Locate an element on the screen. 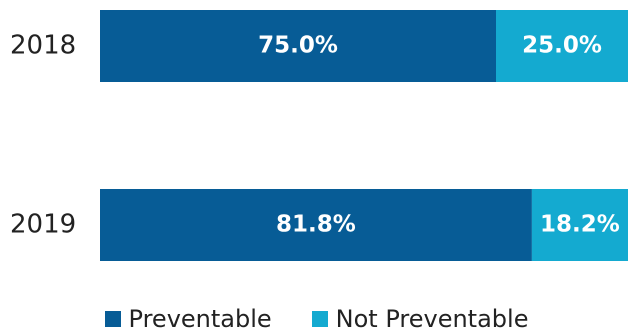 The height and width of the screenshot is (333, 633). legend: Preventable Not Preventable is located at coordinates (316, 318).